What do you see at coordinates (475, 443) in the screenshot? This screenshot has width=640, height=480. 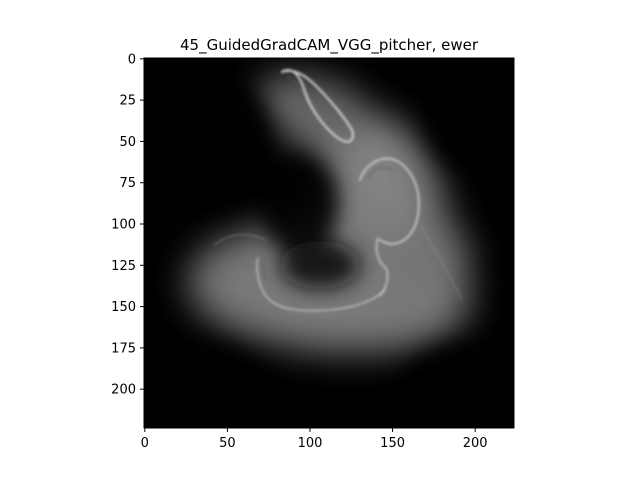 I see `x-tick-label: 200` at bounding box center [475, 443].